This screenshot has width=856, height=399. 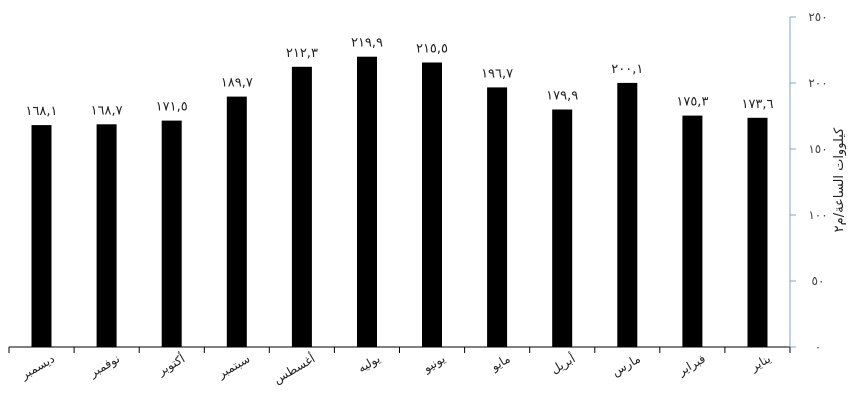 What do you see at coordinates (294, 369) in the screenshot?
I see `category-label-8: أغسطس` at bounding box center [294, 369].